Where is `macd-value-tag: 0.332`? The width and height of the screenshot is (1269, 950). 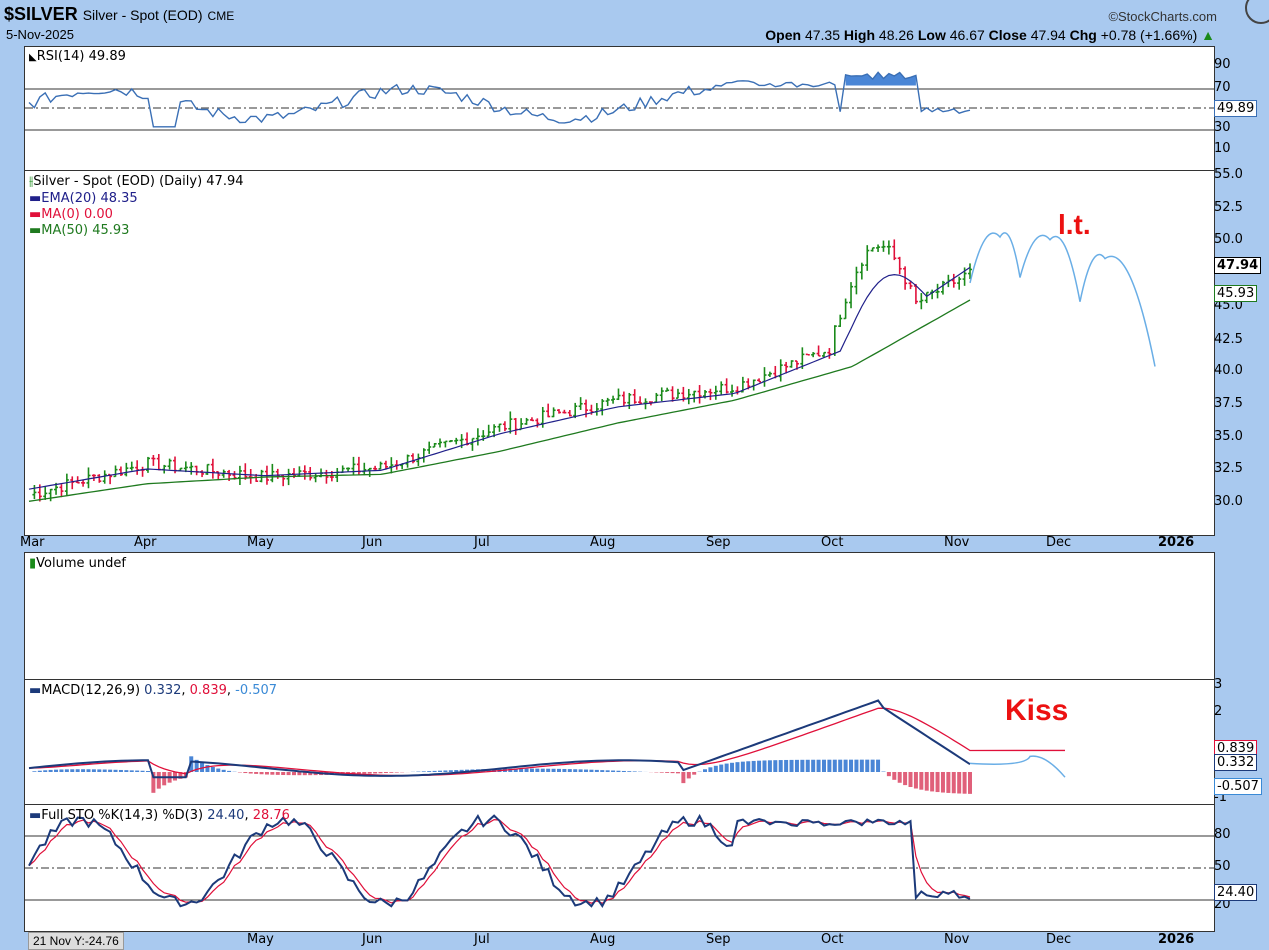
macd-value-tag: 0.332 is located at coordinates (1235, 762).